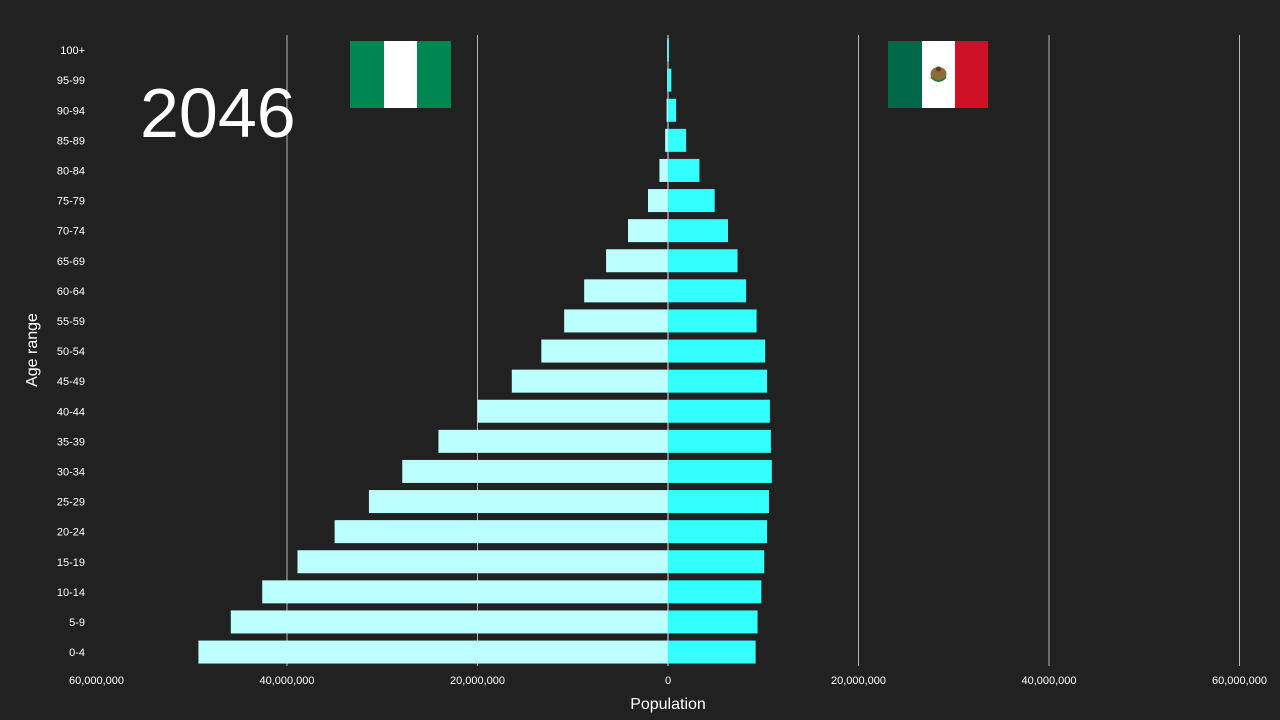  What do you see at coordinates (71, 412) in the screenshot?
I see `y-tick-label: 40-44` at bounding box center [71, 412].